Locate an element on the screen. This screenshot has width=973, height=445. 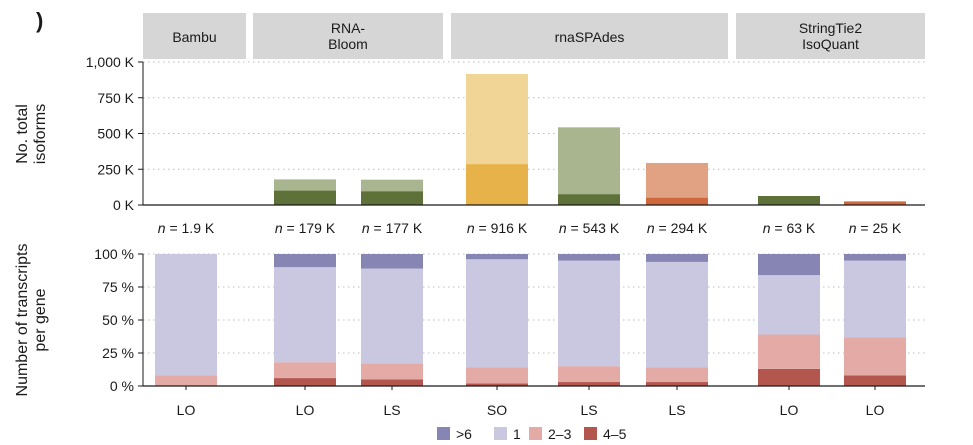
group-header-label: Bambu is located at coordinates (194, 37).